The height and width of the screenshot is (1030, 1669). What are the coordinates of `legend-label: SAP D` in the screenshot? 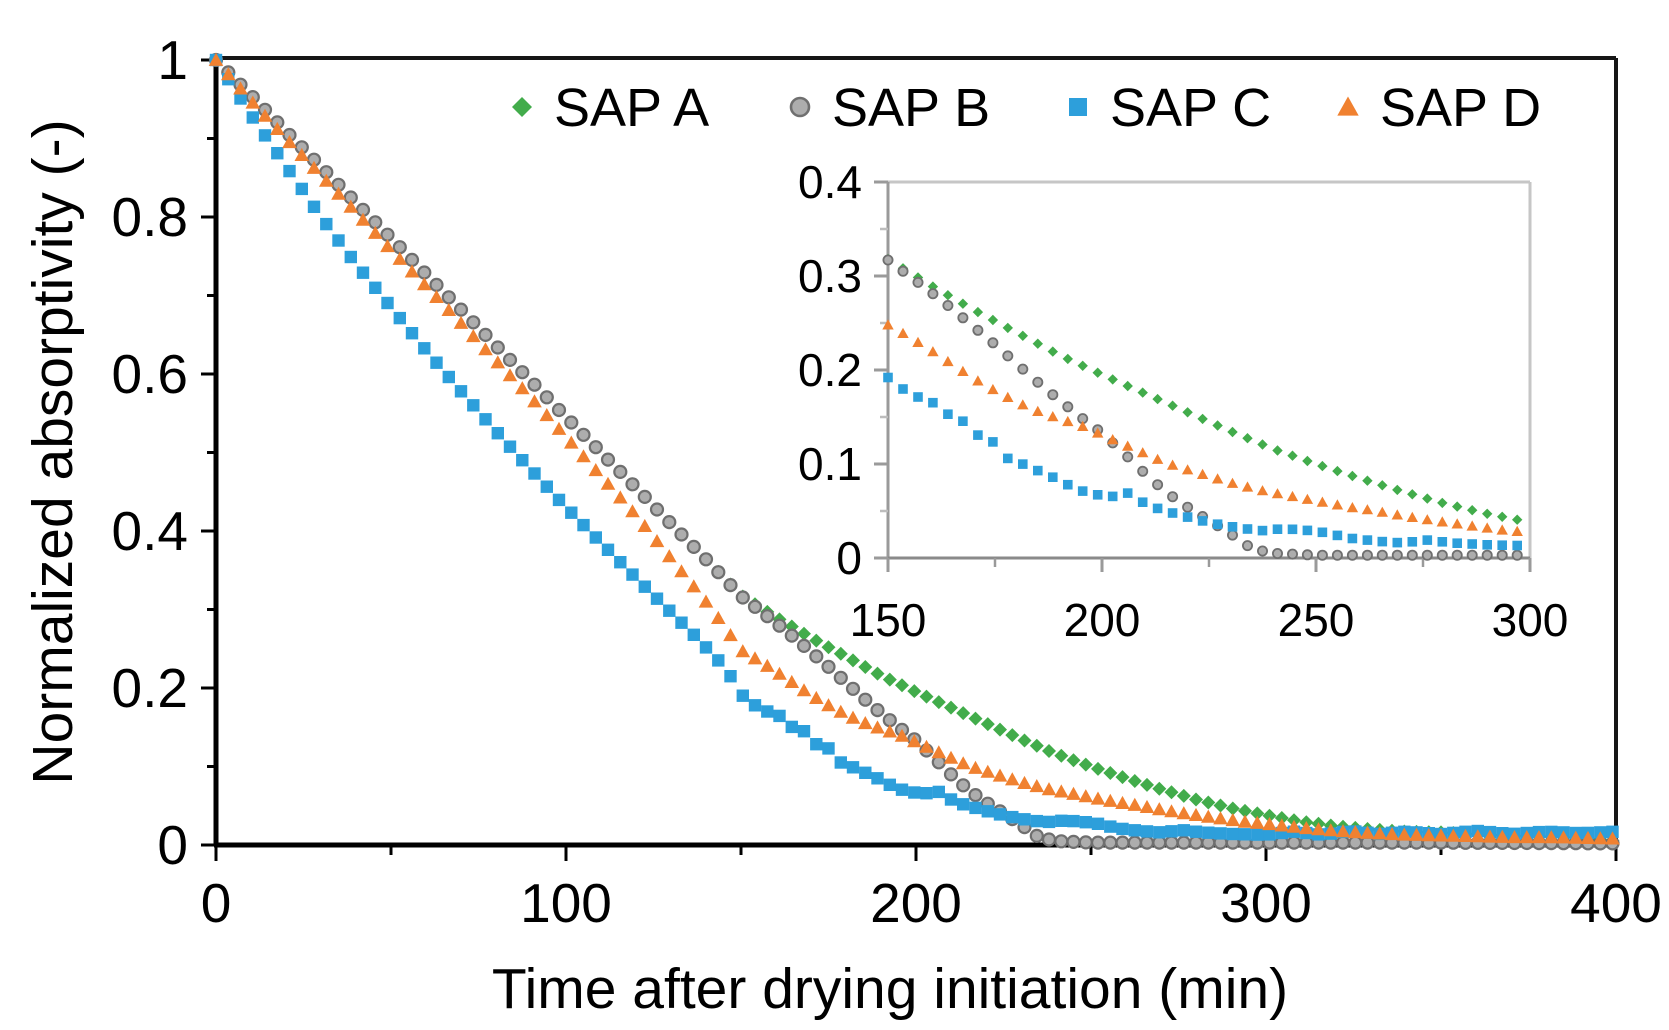 It's located at (1460, 108).